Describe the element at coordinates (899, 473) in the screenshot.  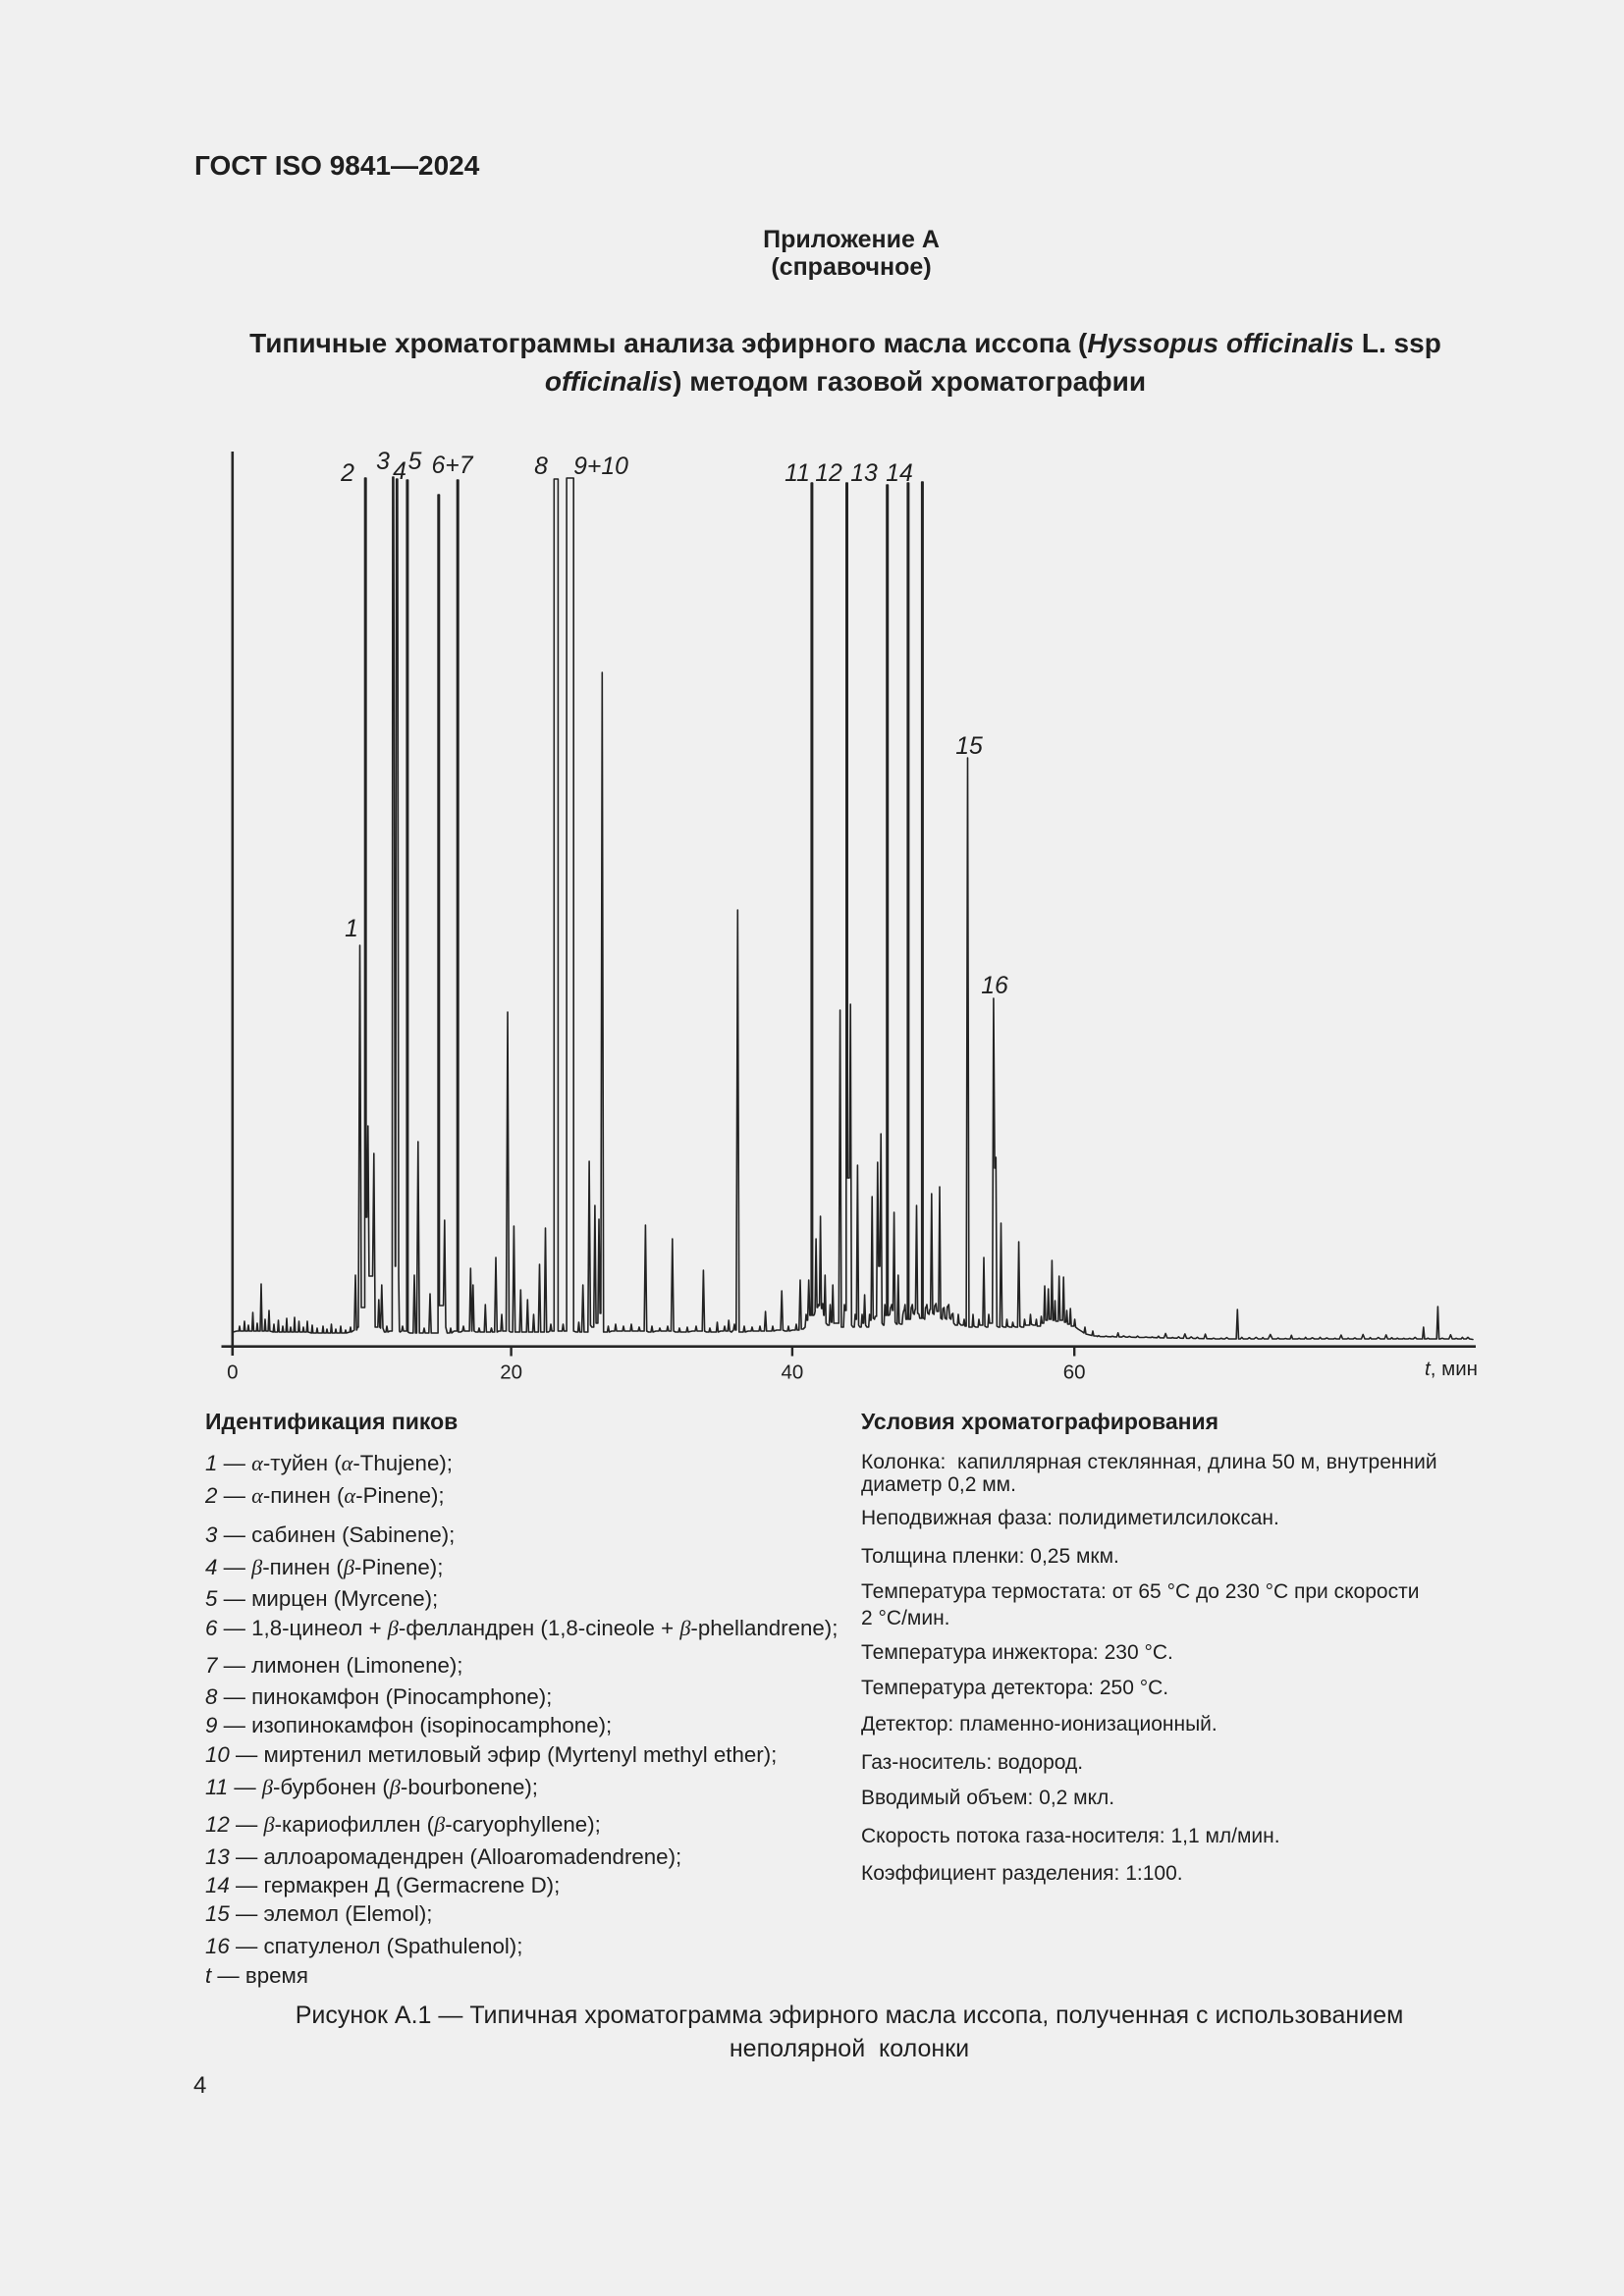
I see `svg-text: 14` at that location.